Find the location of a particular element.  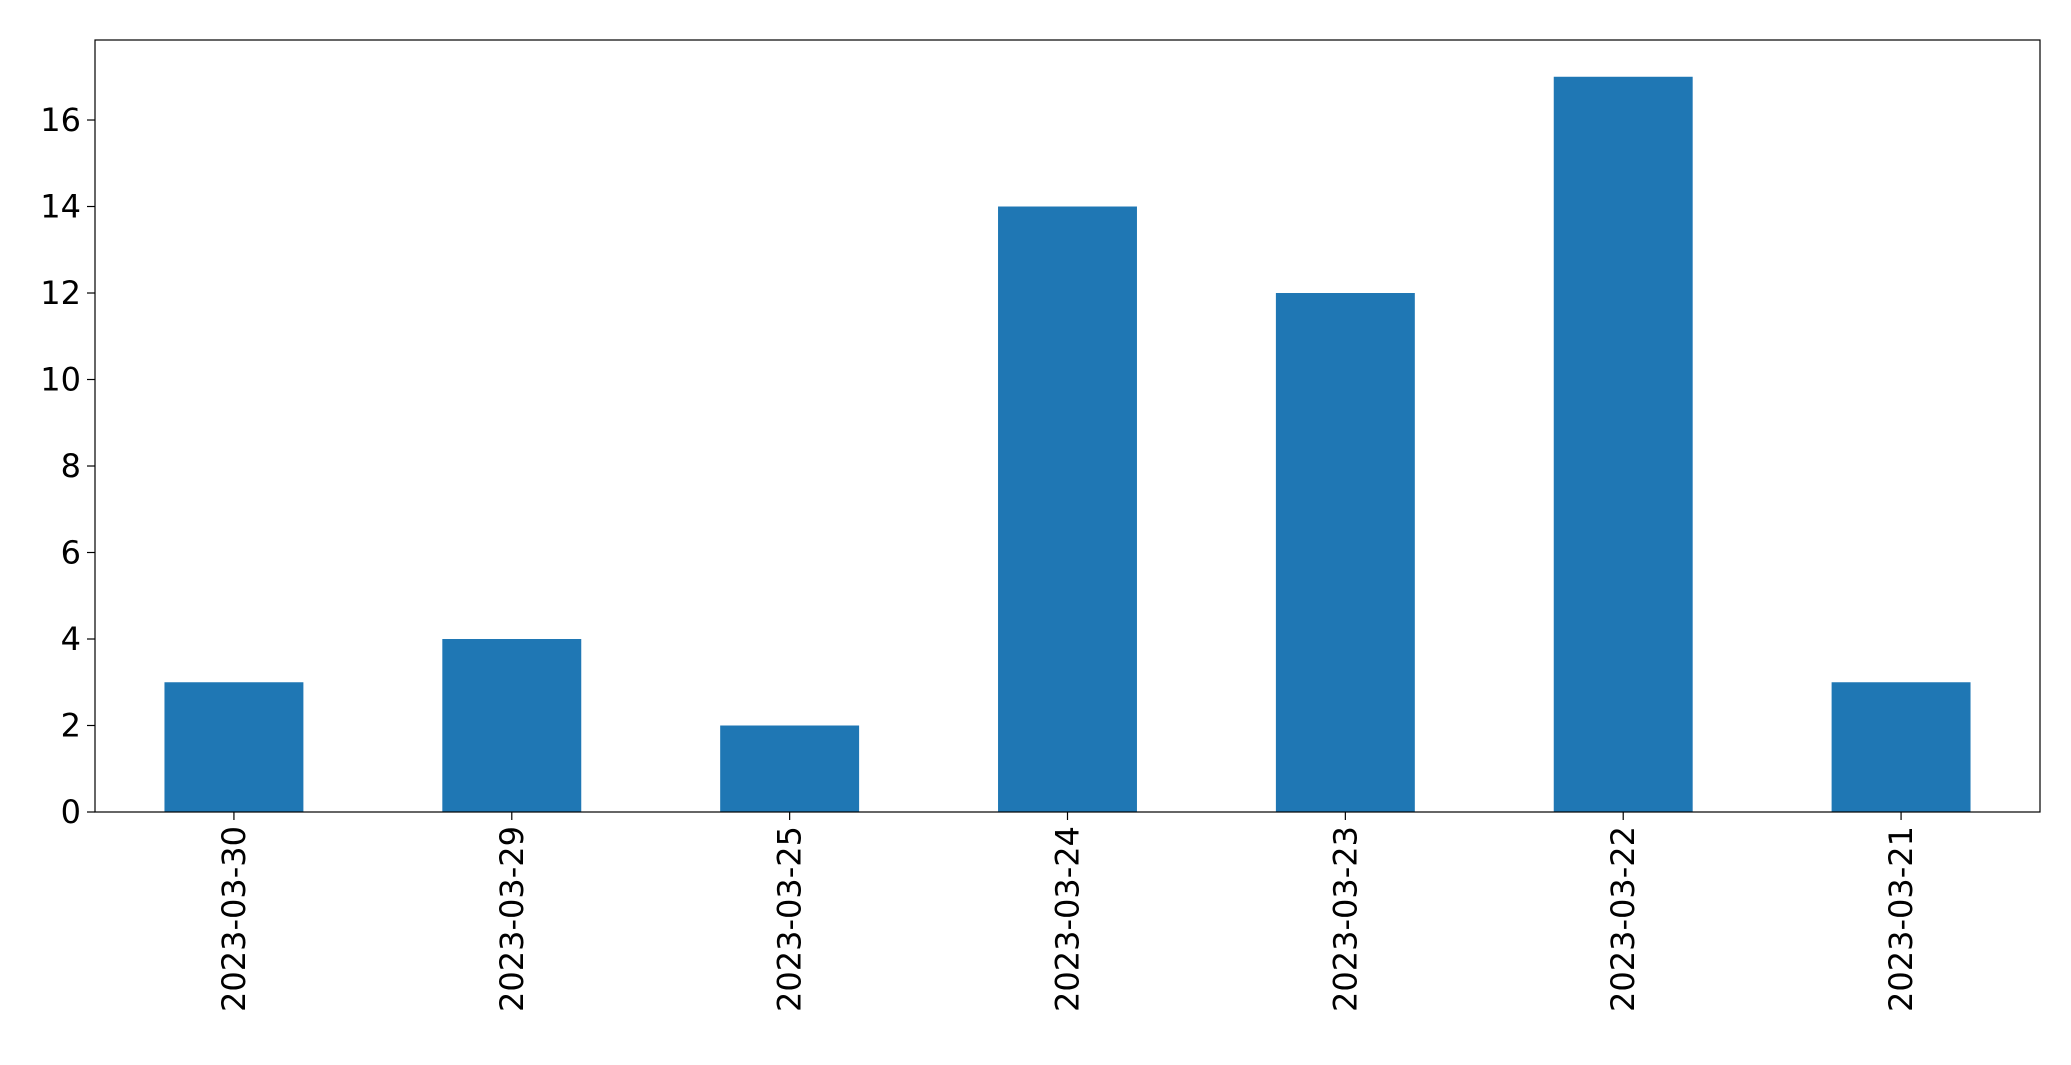

x-tick-label: 2023-03-29 is located at coordinates (512, 919).